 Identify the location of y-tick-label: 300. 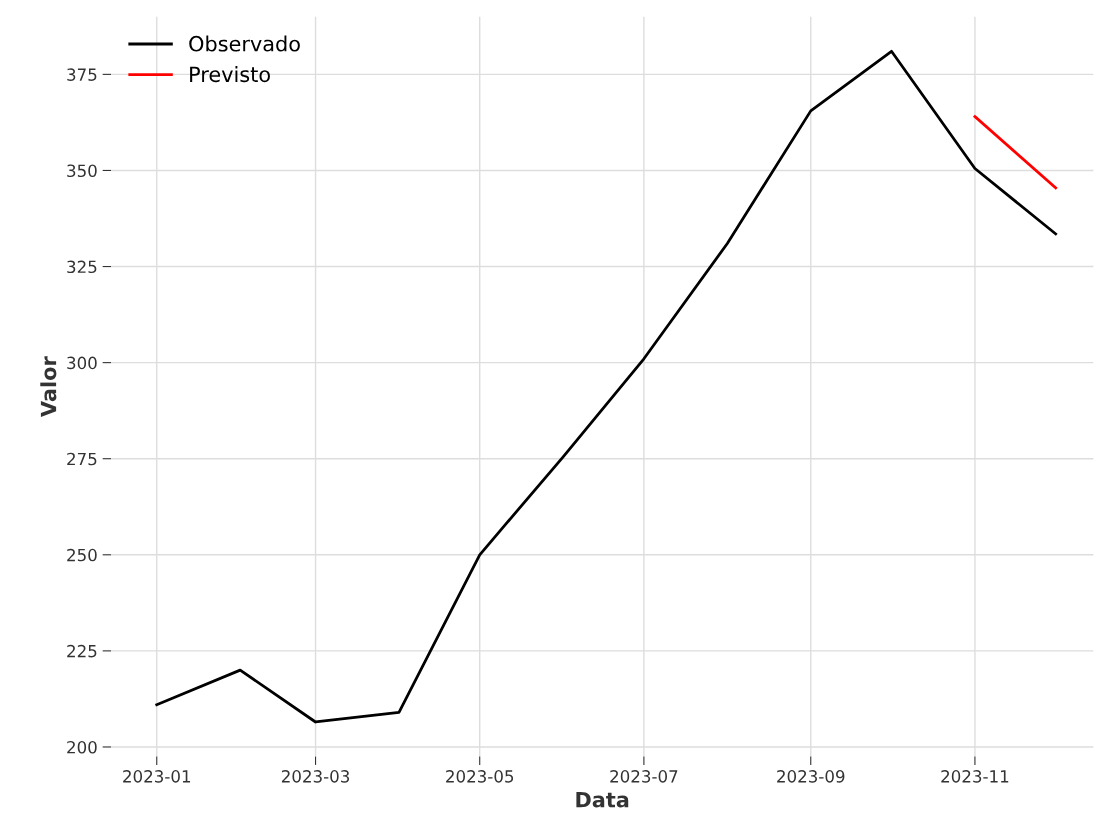
(82, 363).